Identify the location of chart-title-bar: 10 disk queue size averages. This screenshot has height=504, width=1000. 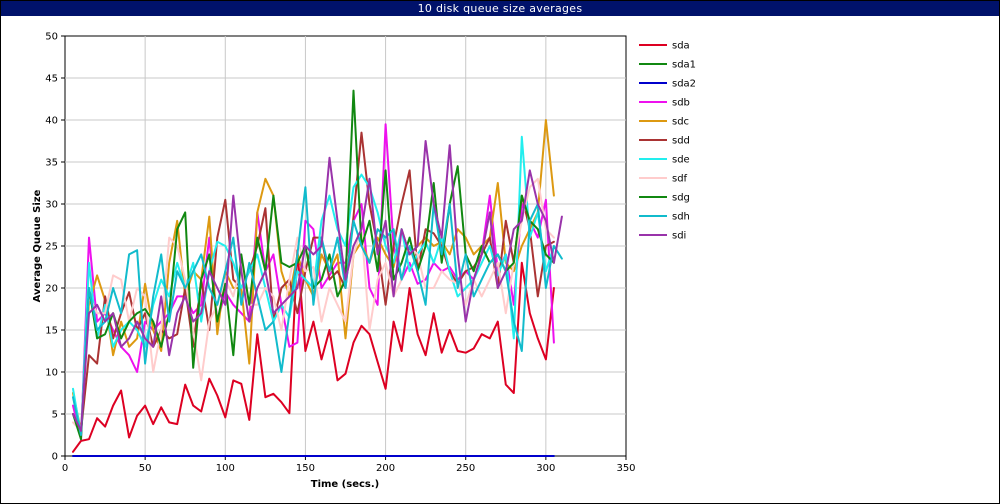
(500, 8).